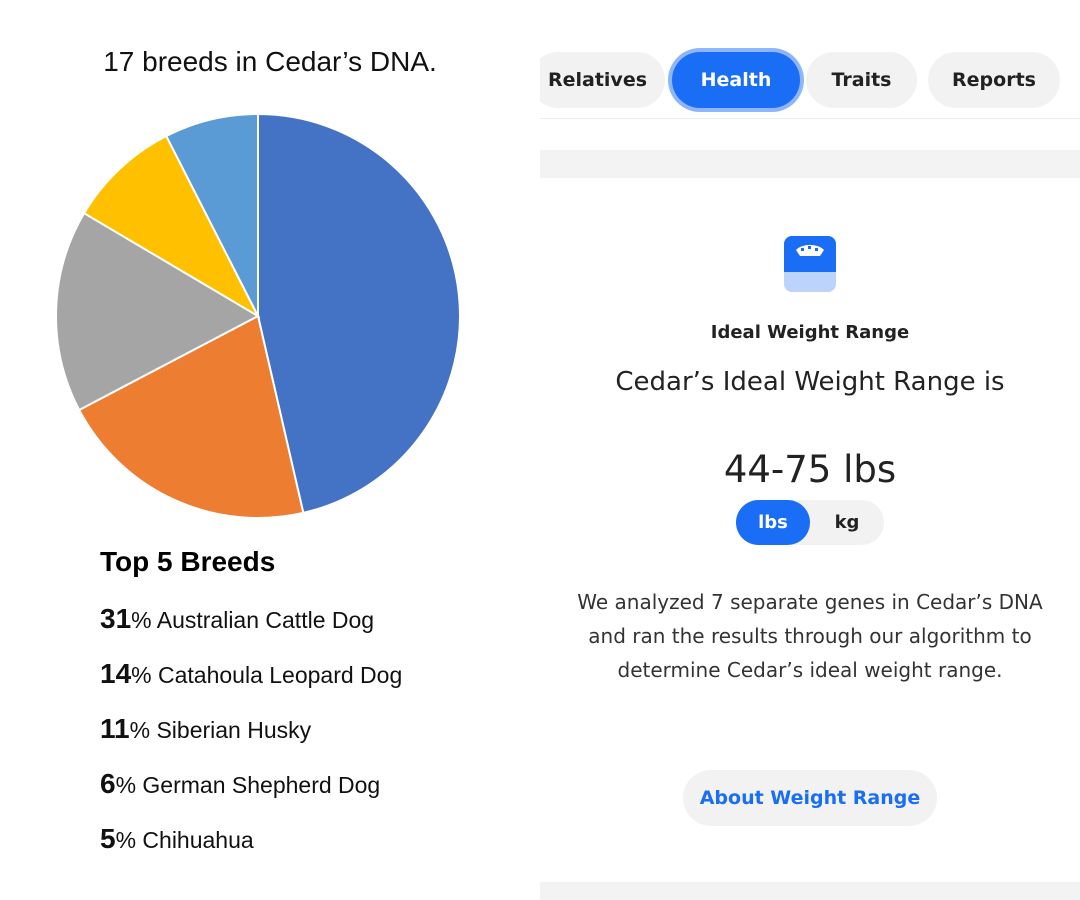  I want to click on breed-name: Siberian Husky, so click(234, 730).